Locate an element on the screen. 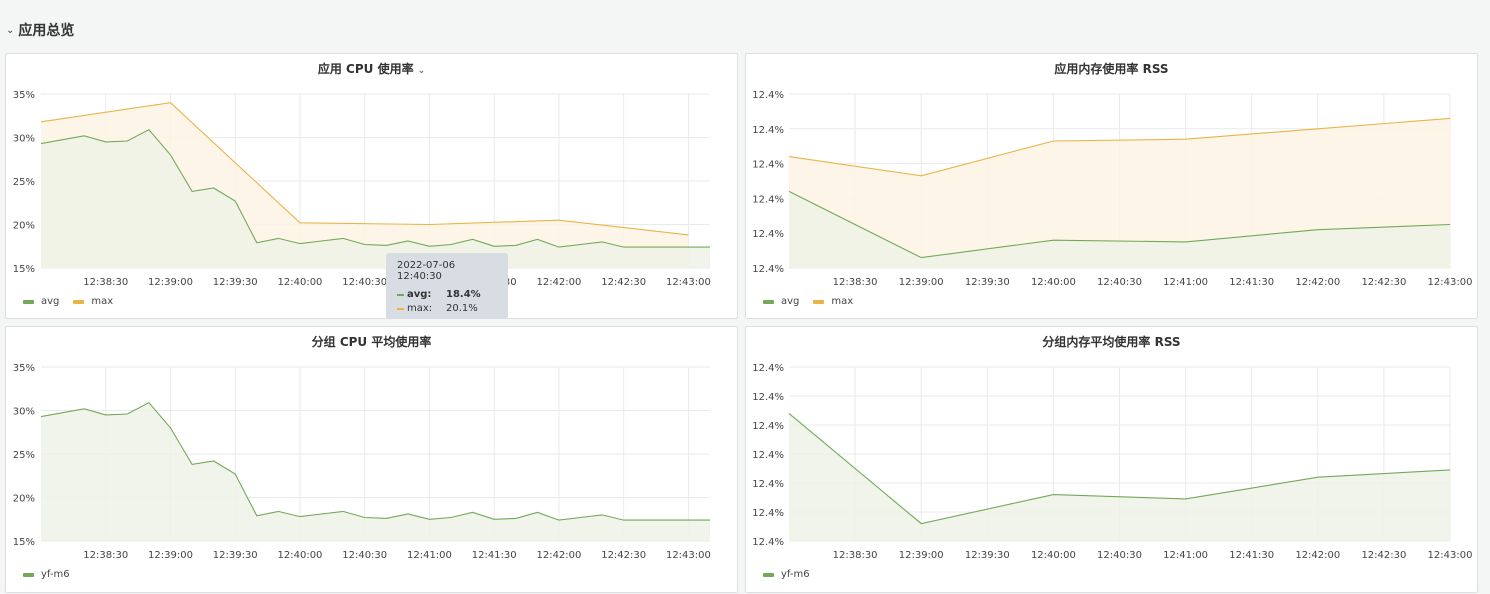 The width and height of the screenshot is (1490, 594). row-header-app-overview: ⌄ 应用总览 is located at coordinates (40, 30).